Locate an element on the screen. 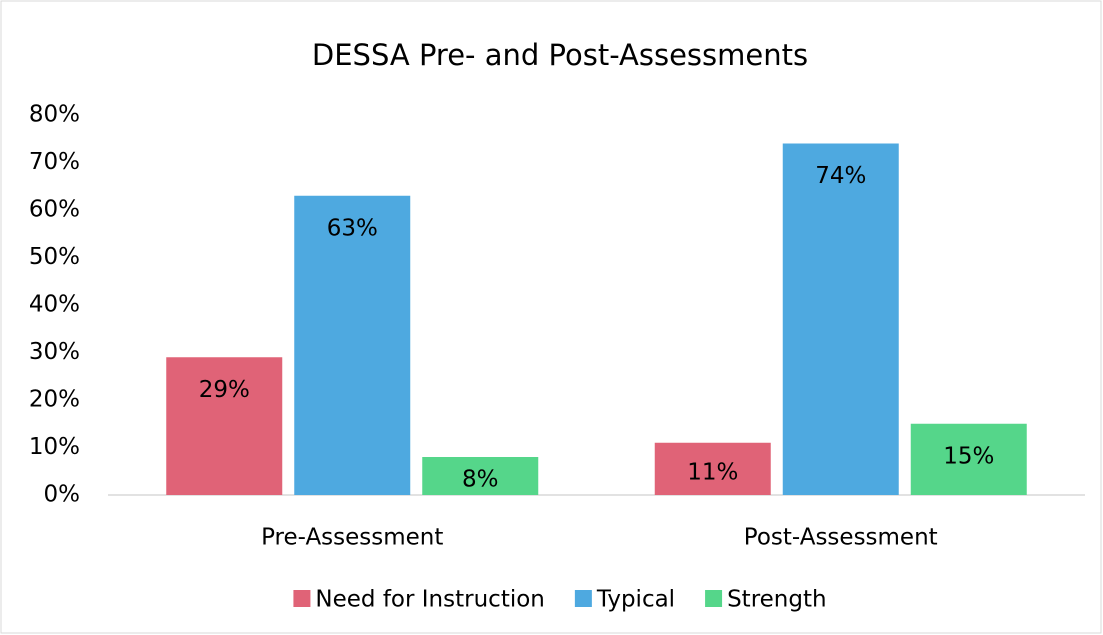 This screenshot has width=1103, height=635. x-tick-label: Pre-Assessment is located at coordinates (352, 538).